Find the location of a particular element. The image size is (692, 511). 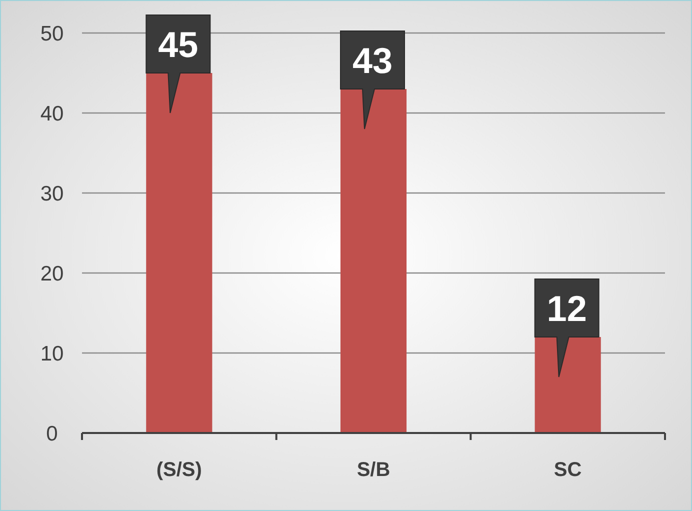

y-tick-label: 50 is located at coordinates (52, 34).